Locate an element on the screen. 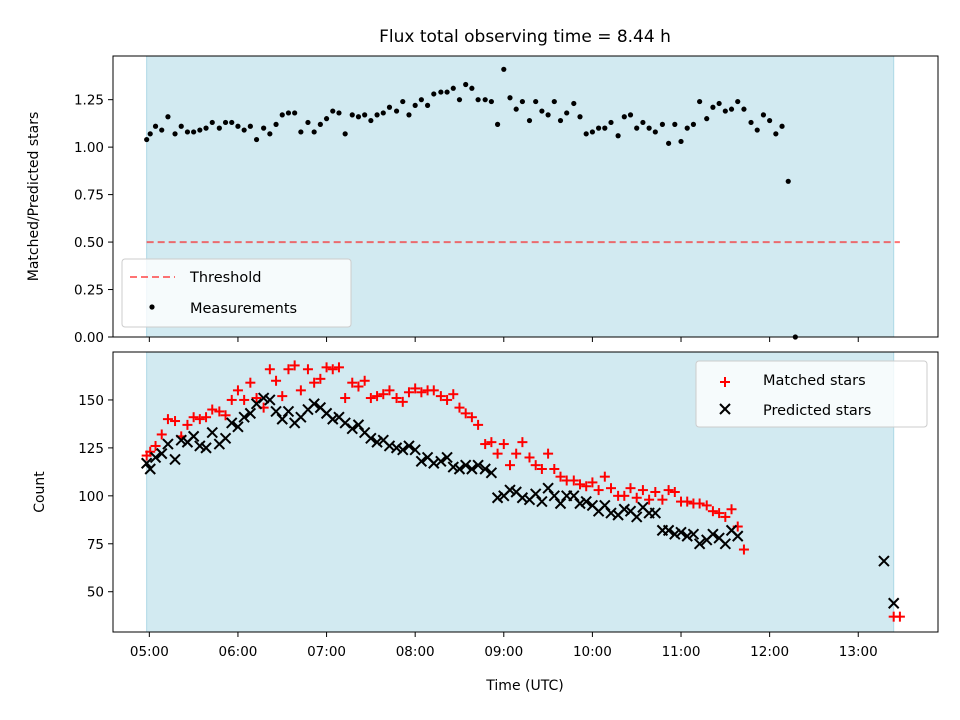 The height and width of the screenshot is (720, 960). x-tick-label: 11:00 is located at coordinates (681, 652).